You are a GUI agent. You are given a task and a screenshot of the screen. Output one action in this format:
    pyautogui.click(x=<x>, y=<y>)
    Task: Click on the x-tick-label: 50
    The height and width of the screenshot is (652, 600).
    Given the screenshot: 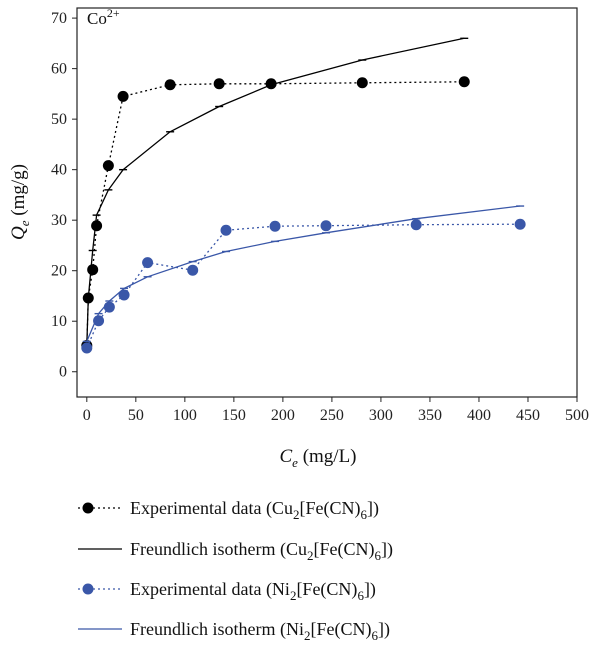 What is the action you would take?
    pyautogui.click(x=136, y=415)
    